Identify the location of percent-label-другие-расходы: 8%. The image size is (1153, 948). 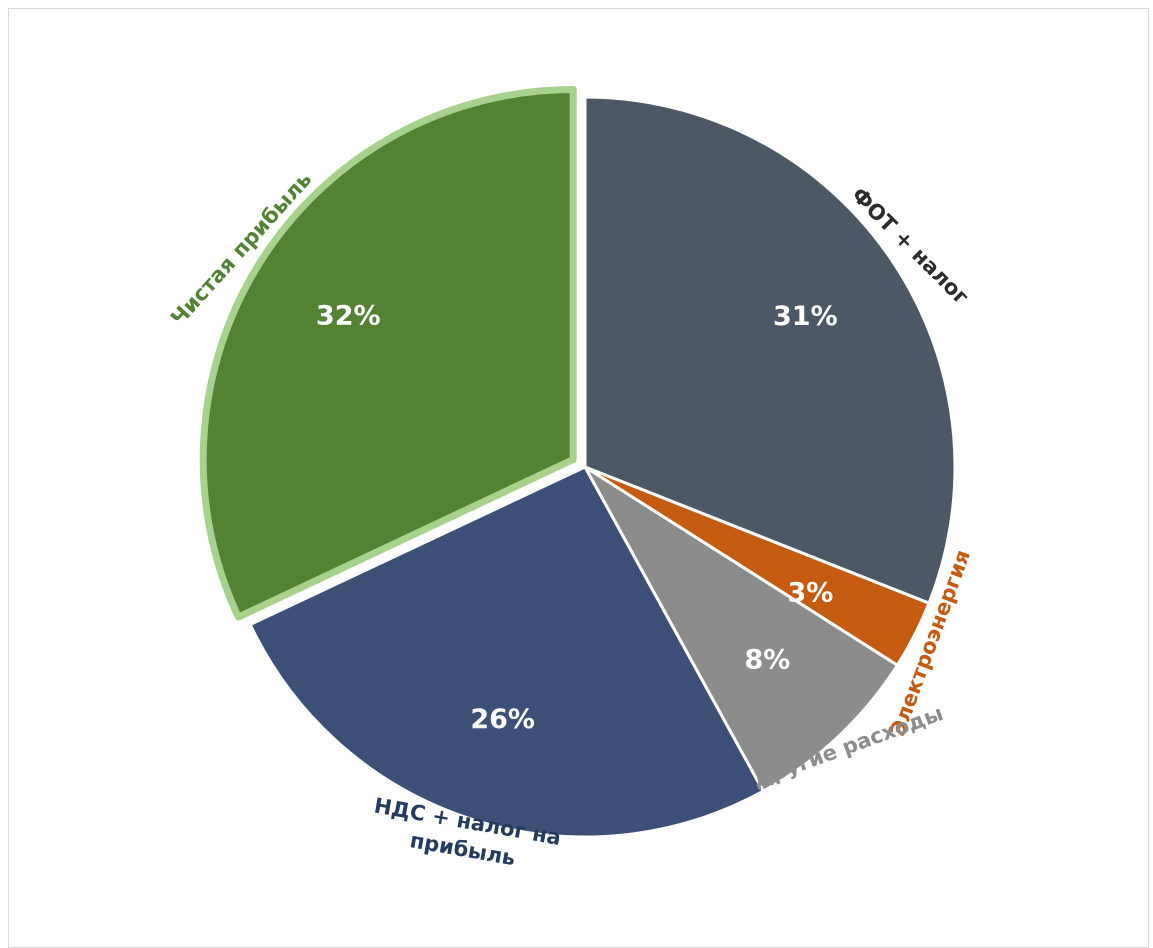
(767, 660).